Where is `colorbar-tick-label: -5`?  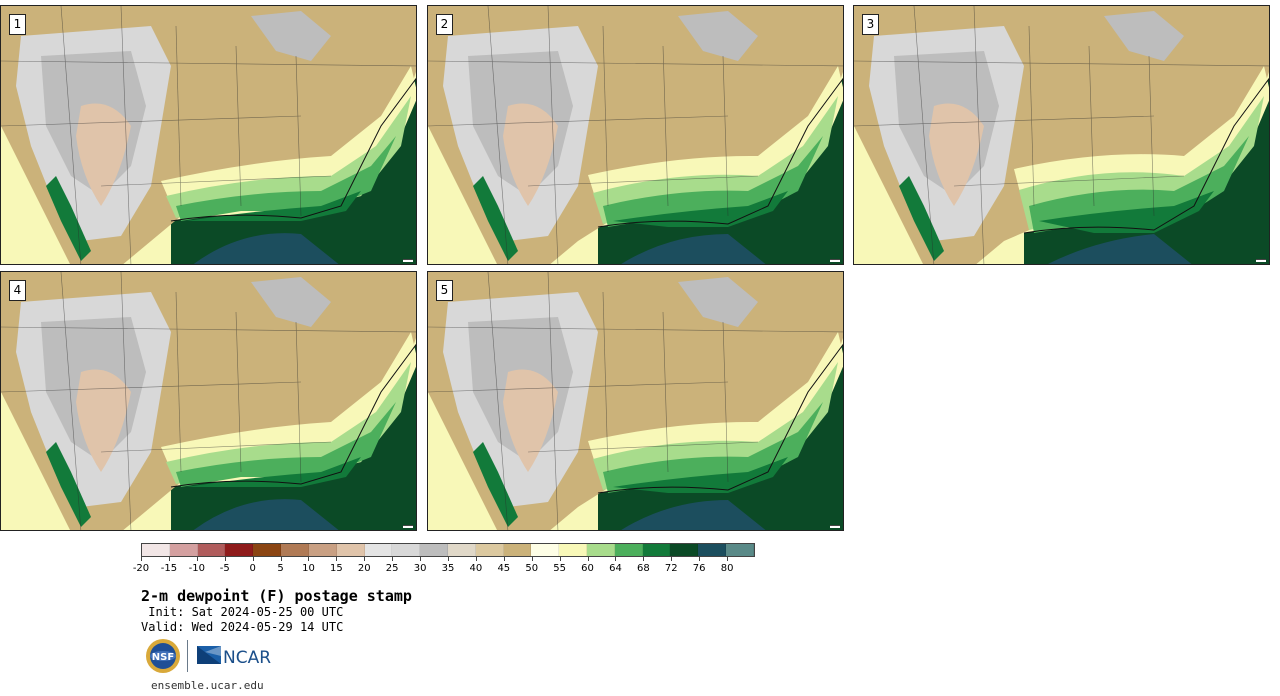 colorbar-tick-label: -5 is located at coordinates (224, 568).